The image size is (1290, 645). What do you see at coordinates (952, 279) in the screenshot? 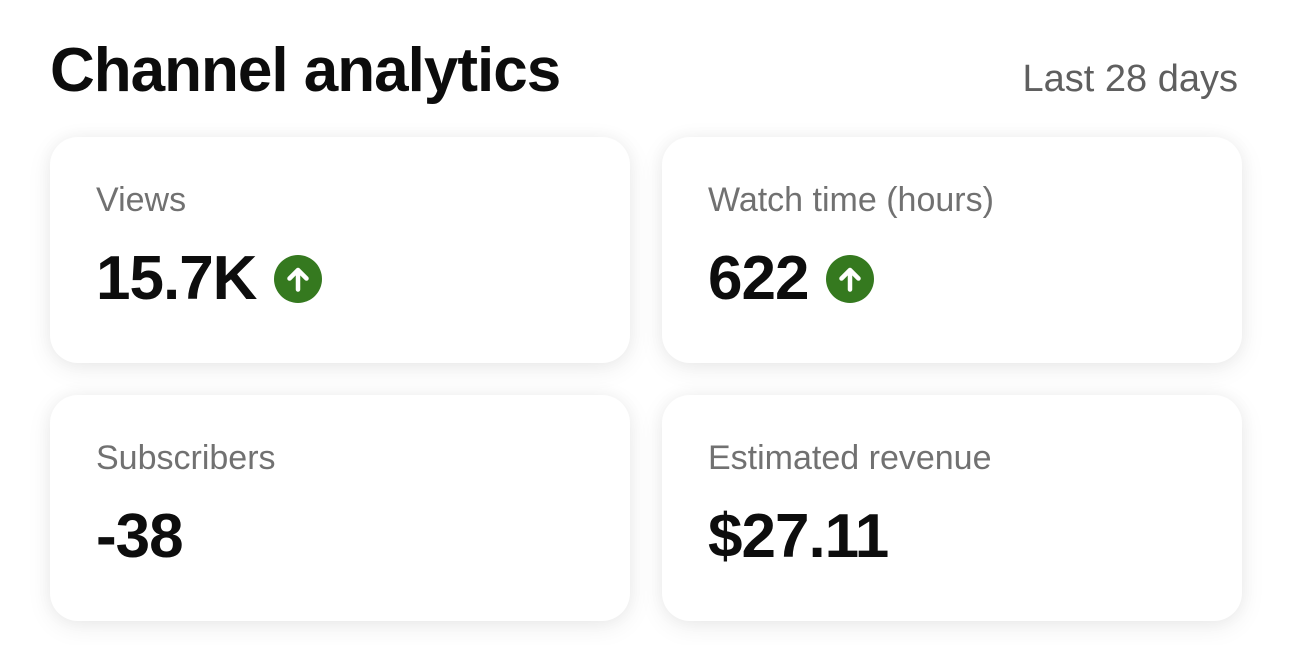
I see `metric-value-row: 622` at bounding box center [952, 279].